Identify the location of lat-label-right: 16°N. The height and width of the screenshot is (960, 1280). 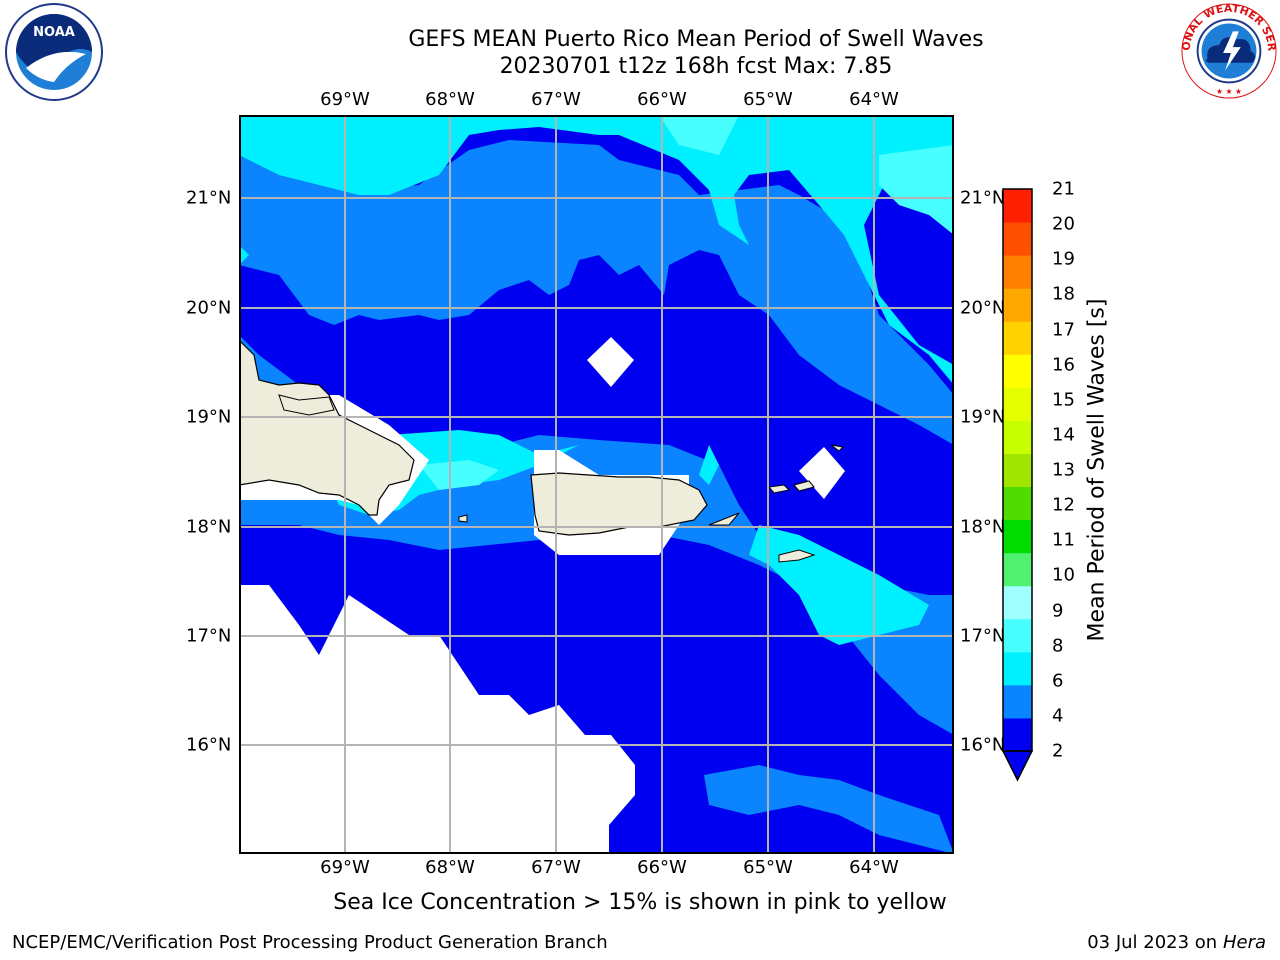
(983, 745).